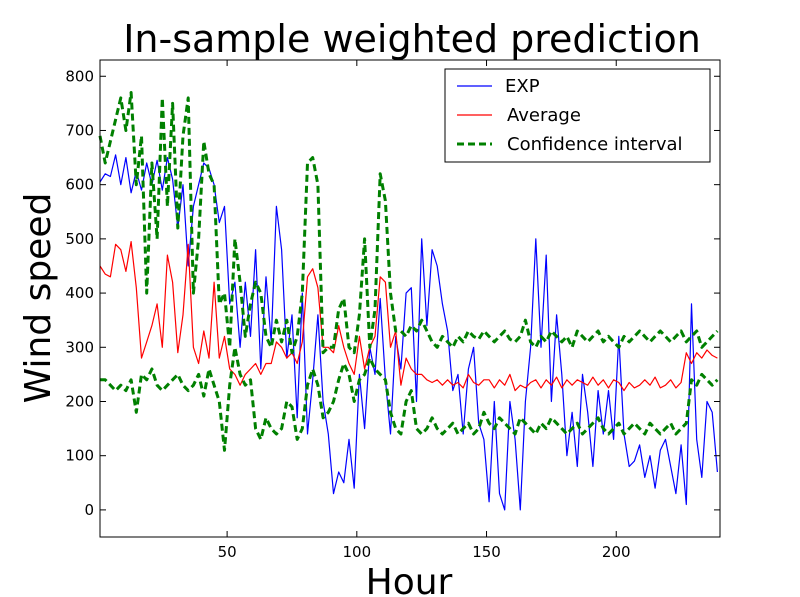 The height and width of the screenshot is (597, 800). I want to click on y-tick-label: 400, so click(79, 293).